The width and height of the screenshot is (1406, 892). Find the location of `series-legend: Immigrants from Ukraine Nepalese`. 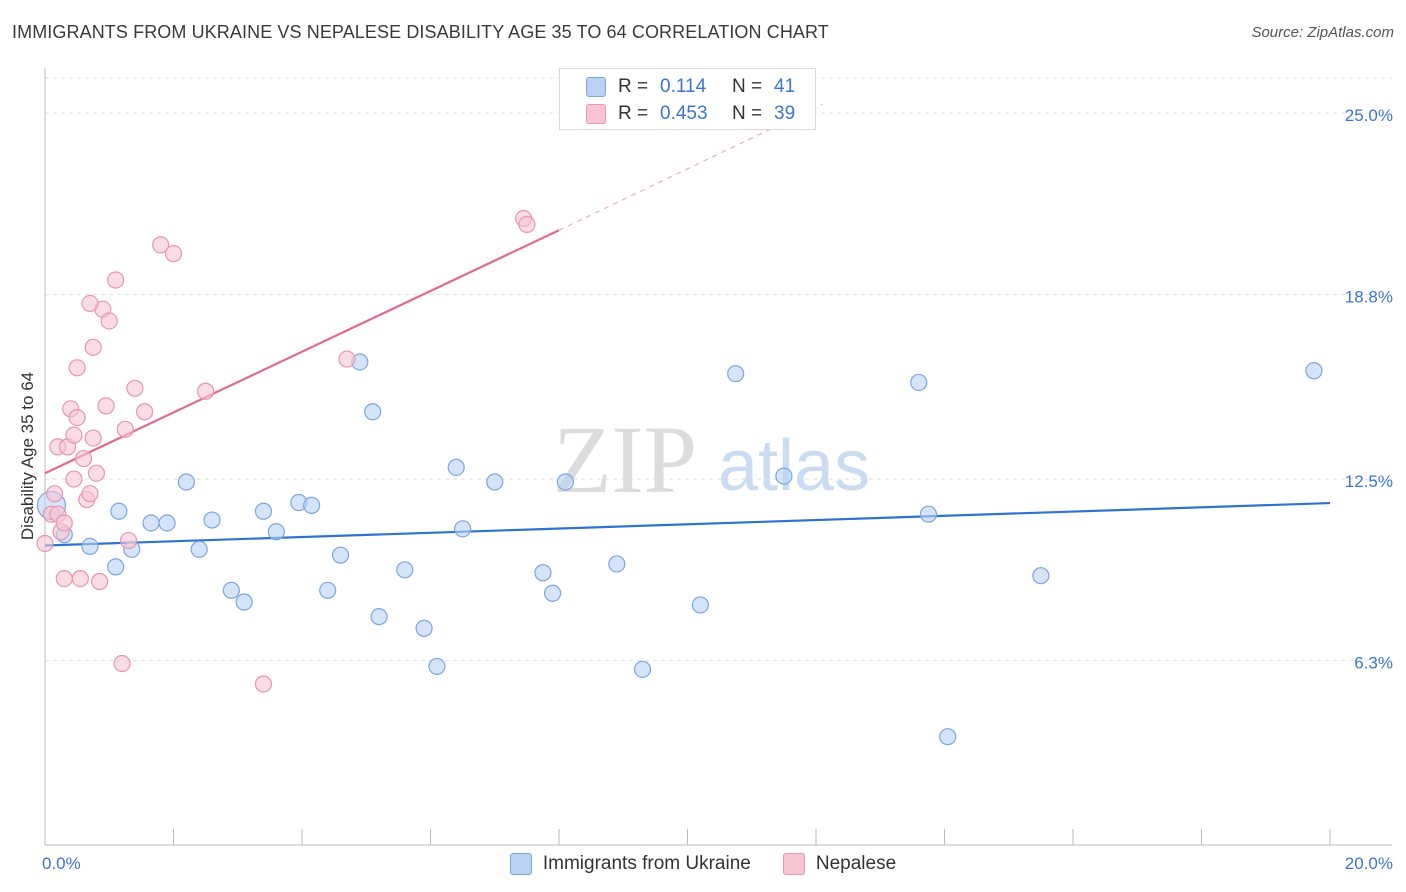

series-legend: Immigrants from Ukraine Nepalese is located at coordinates (703, 864).